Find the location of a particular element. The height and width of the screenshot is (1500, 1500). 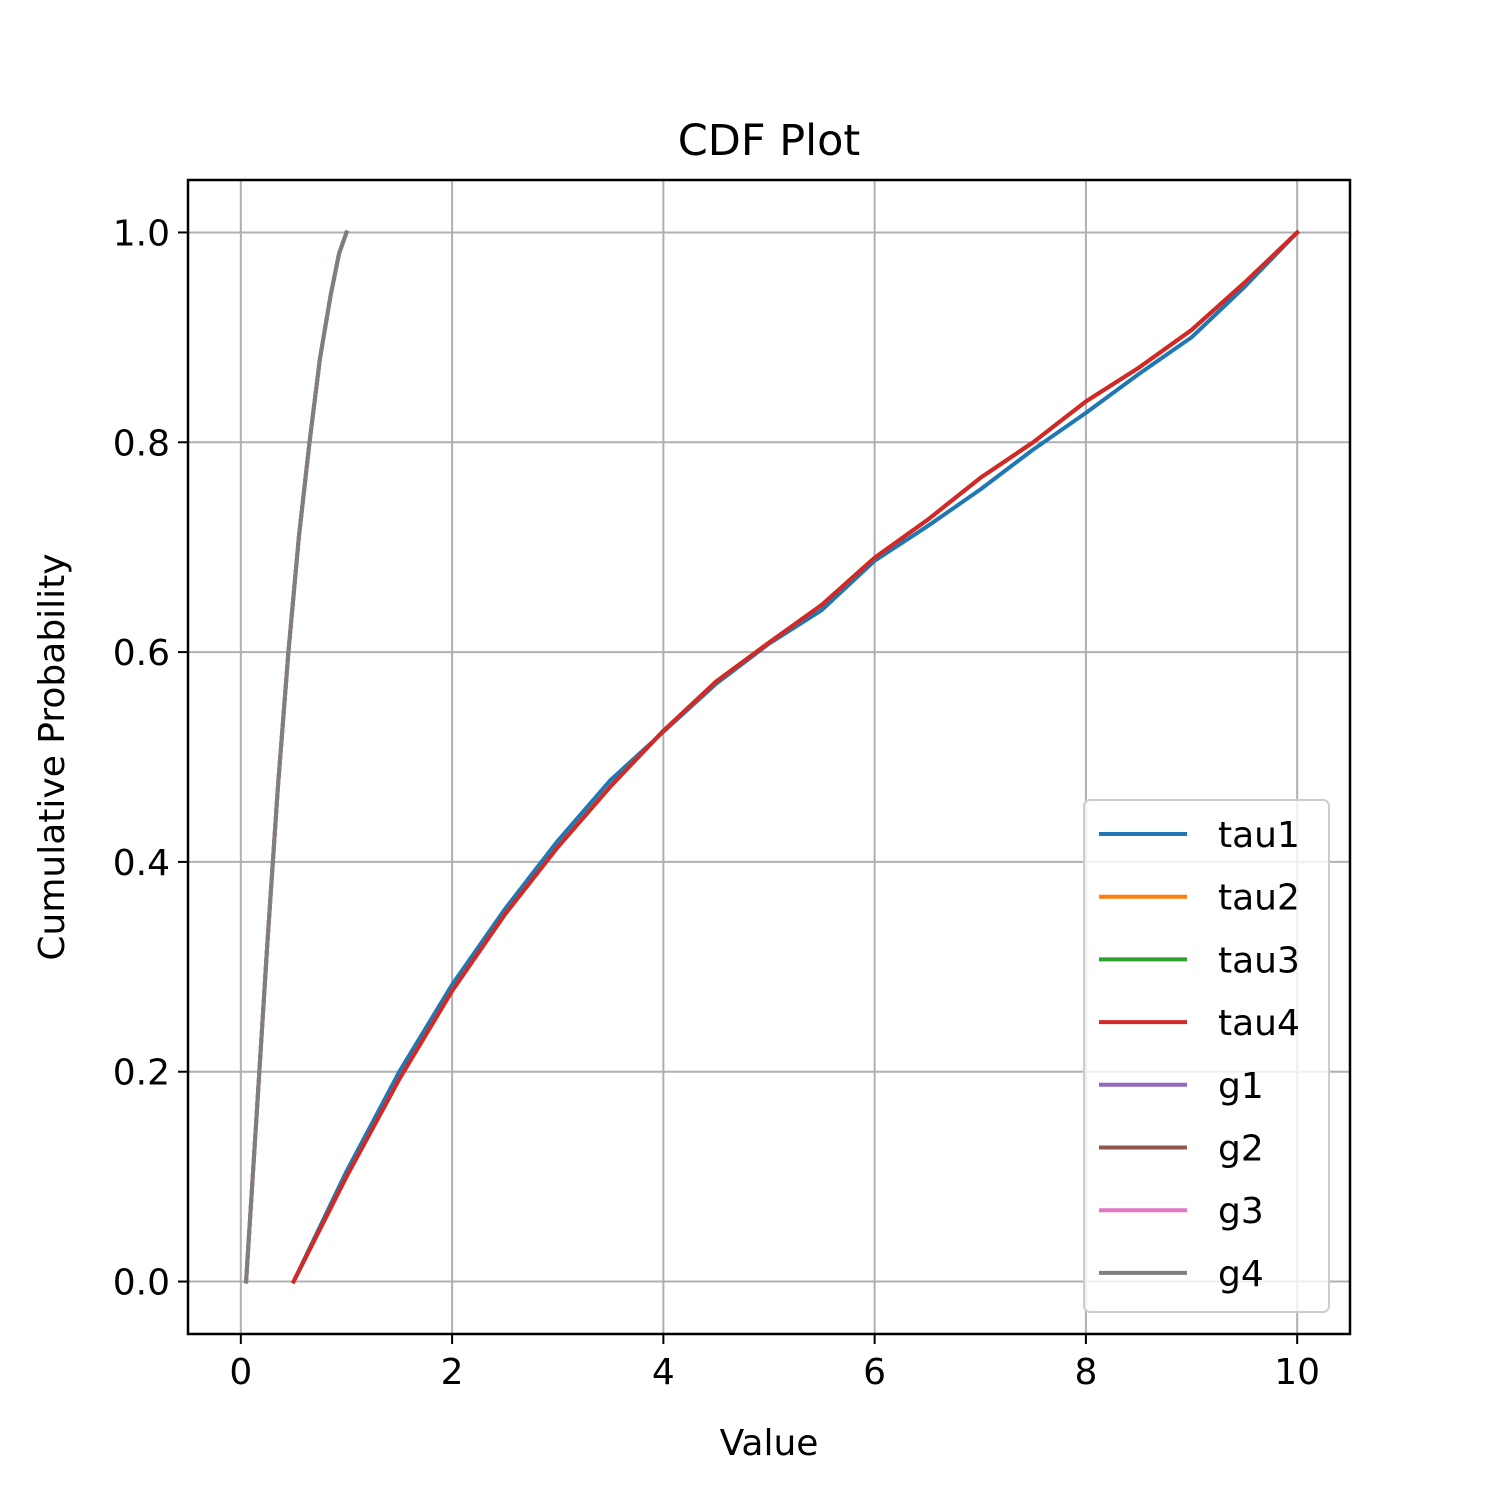

legend-box is located at coordinates (1206, 1056).